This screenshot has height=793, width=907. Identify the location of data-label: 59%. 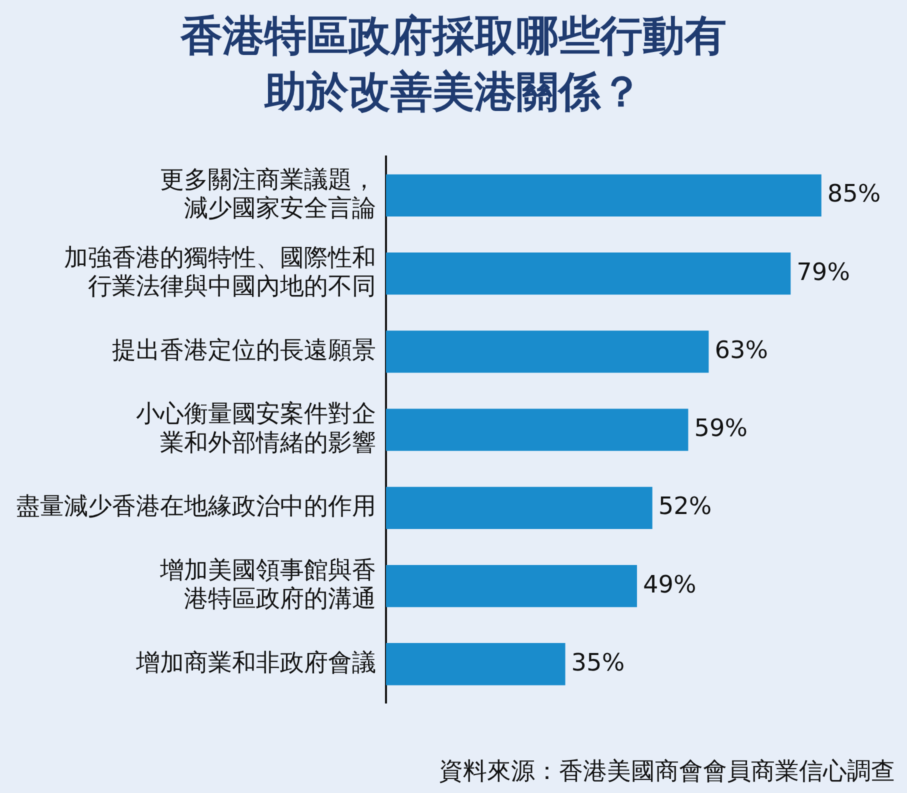
(721, 428).